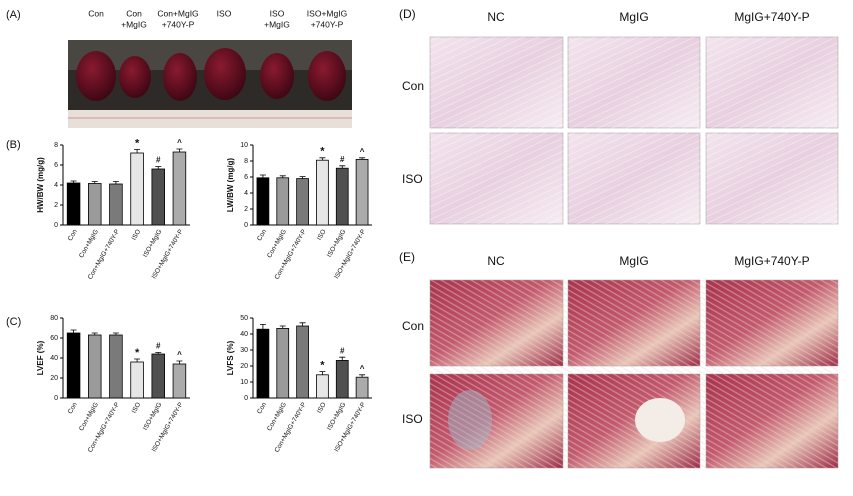  I want to click on heart-photo, so click(210, 84).